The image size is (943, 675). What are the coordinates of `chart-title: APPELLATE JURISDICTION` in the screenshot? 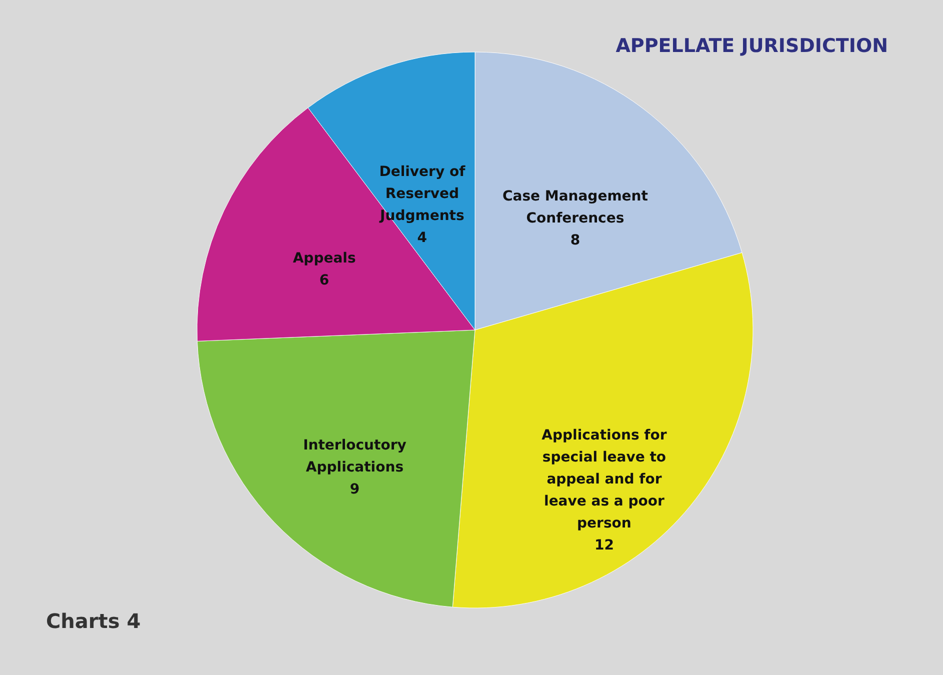 It's located at (752, 46).